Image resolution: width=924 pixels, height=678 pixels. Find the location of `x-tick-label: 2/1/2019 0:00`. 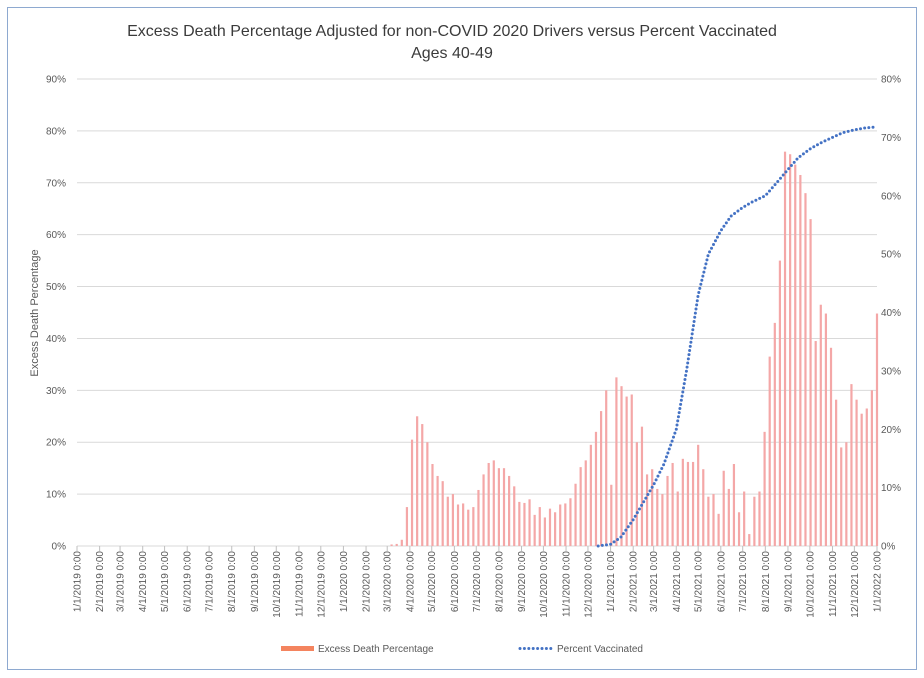

x-tick-label: 2/1/2019 0:00 is located at coordinates (100, 582).